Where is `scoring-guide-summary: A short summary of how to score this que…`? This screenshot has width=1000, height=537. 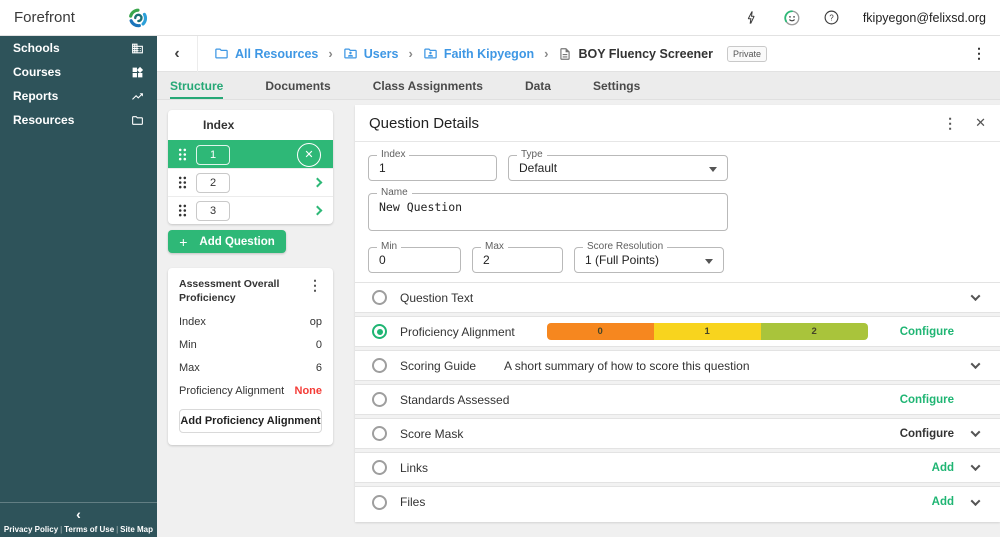
scoring-guide-summary: A short summary of how to score this que… is located at coordinates (627, 365).